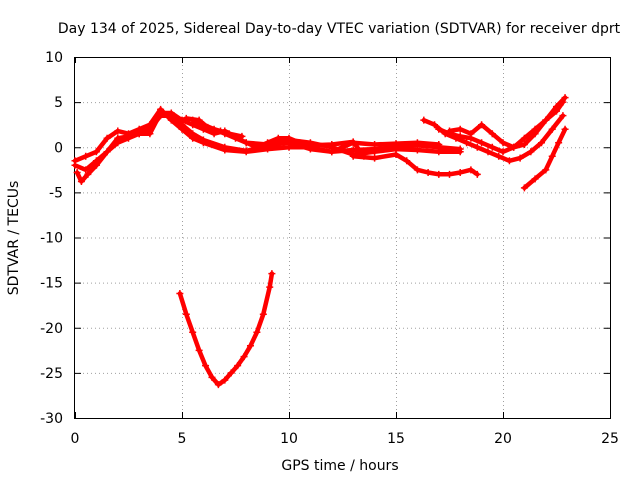 This screenshot has height=480, width=640. Describe the element at coordinates (51, 419) in the screenshot. I see `y-tick-label: -30` at that location.